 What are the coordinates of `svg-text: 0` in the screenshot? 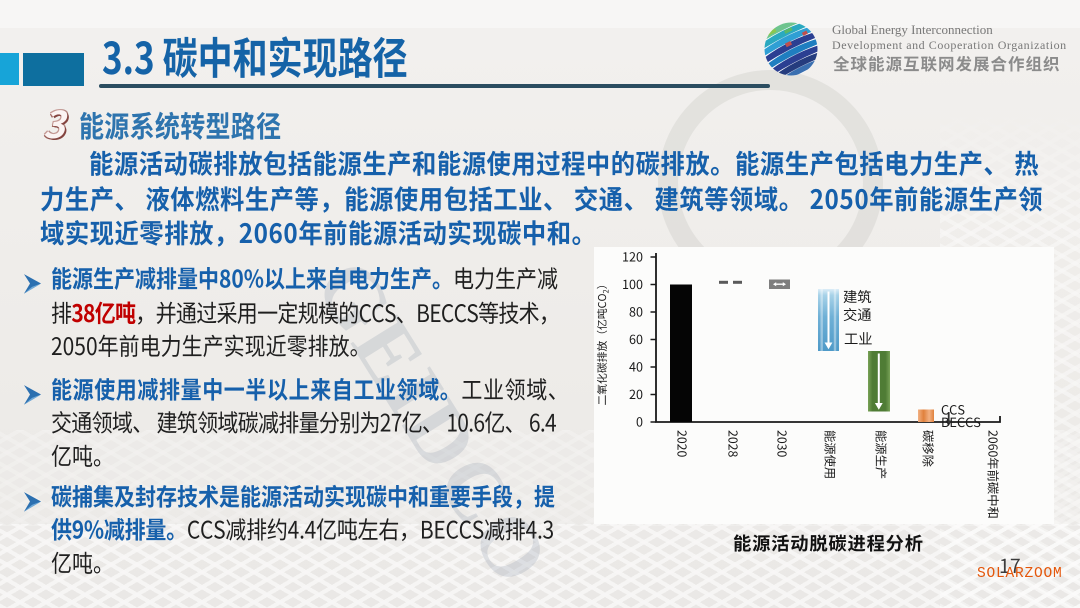 It's located at (639, 421).